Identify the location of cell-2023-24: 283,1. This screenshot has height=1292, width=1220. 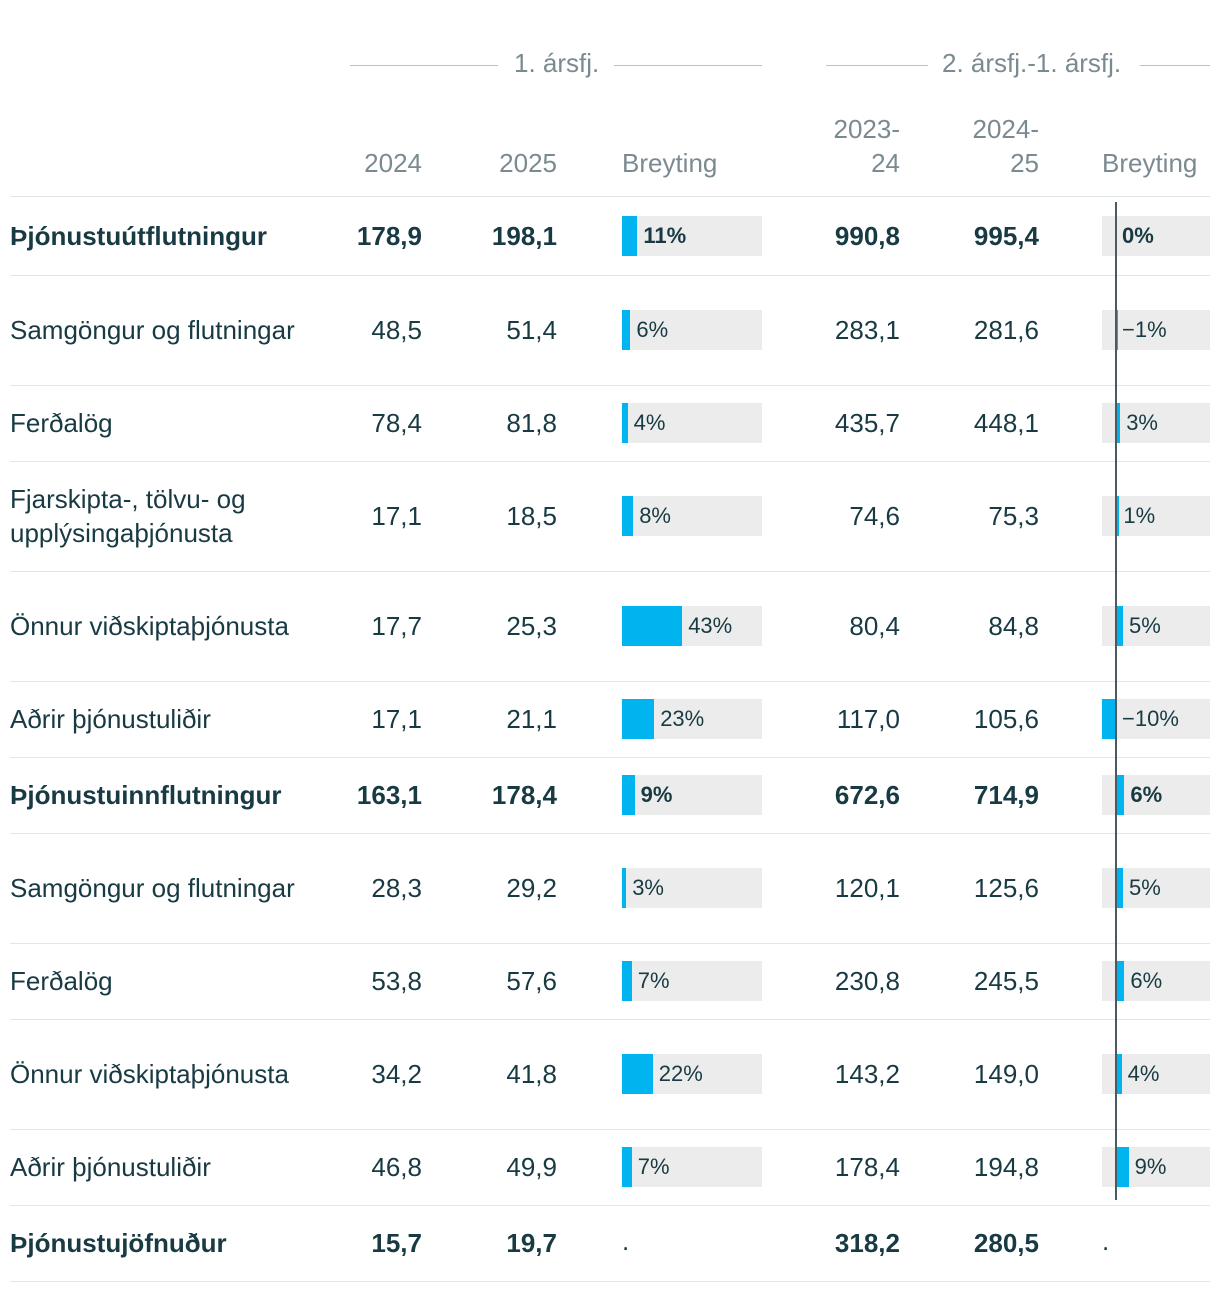
(867, 330).